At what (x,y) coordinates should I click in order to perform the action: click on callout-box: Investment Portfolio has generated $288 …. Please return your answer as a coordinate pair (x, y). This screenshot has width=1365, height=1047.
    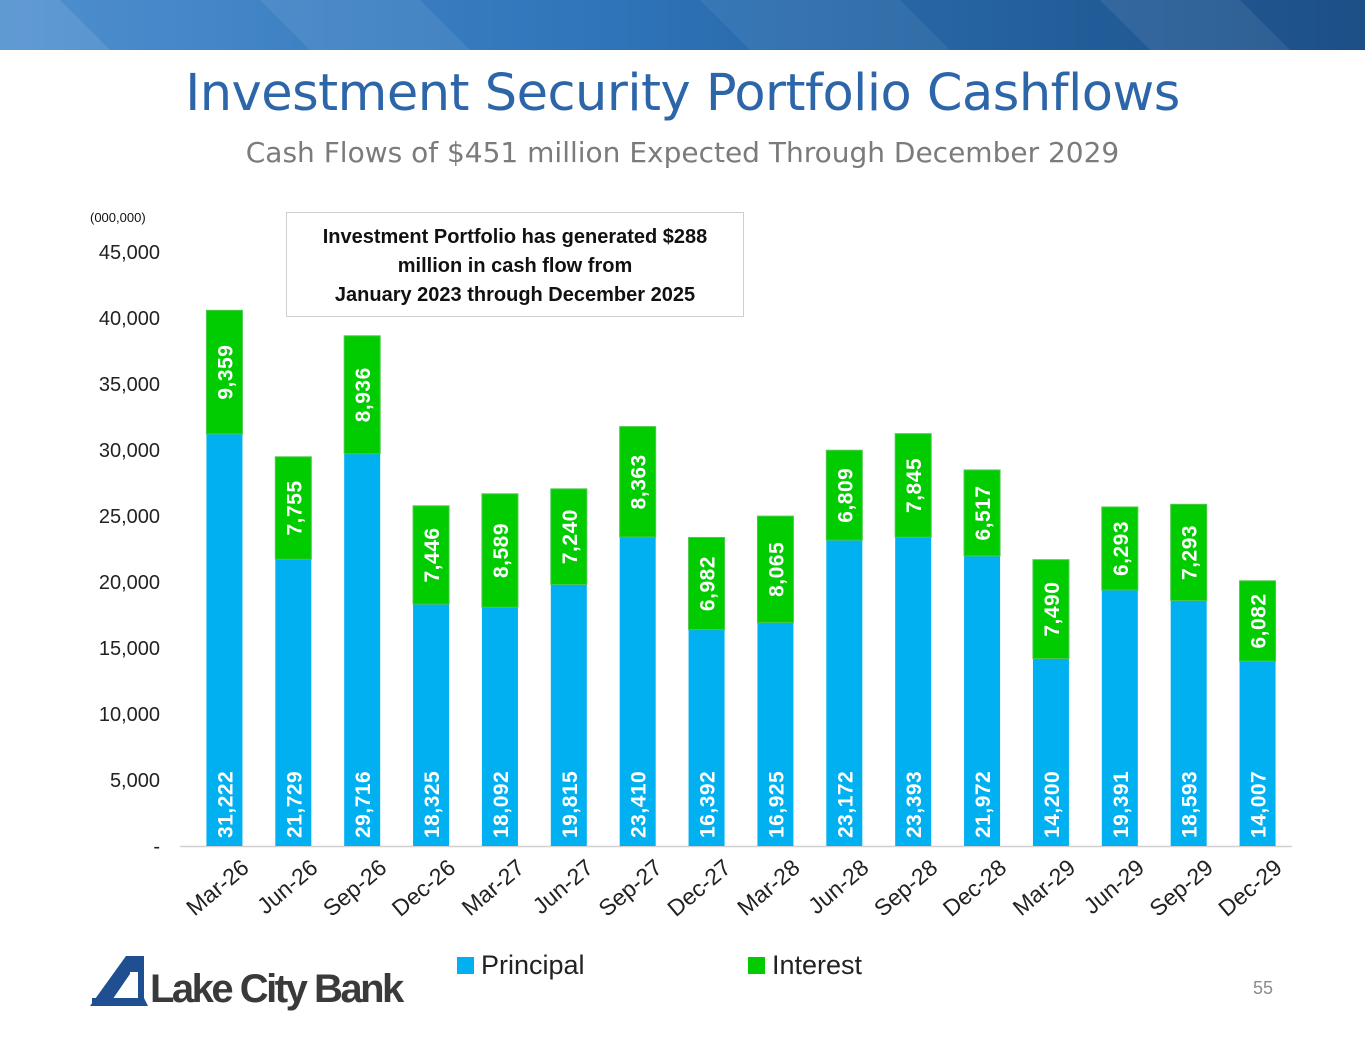
    Looking at the image, I should click on (515, 264).